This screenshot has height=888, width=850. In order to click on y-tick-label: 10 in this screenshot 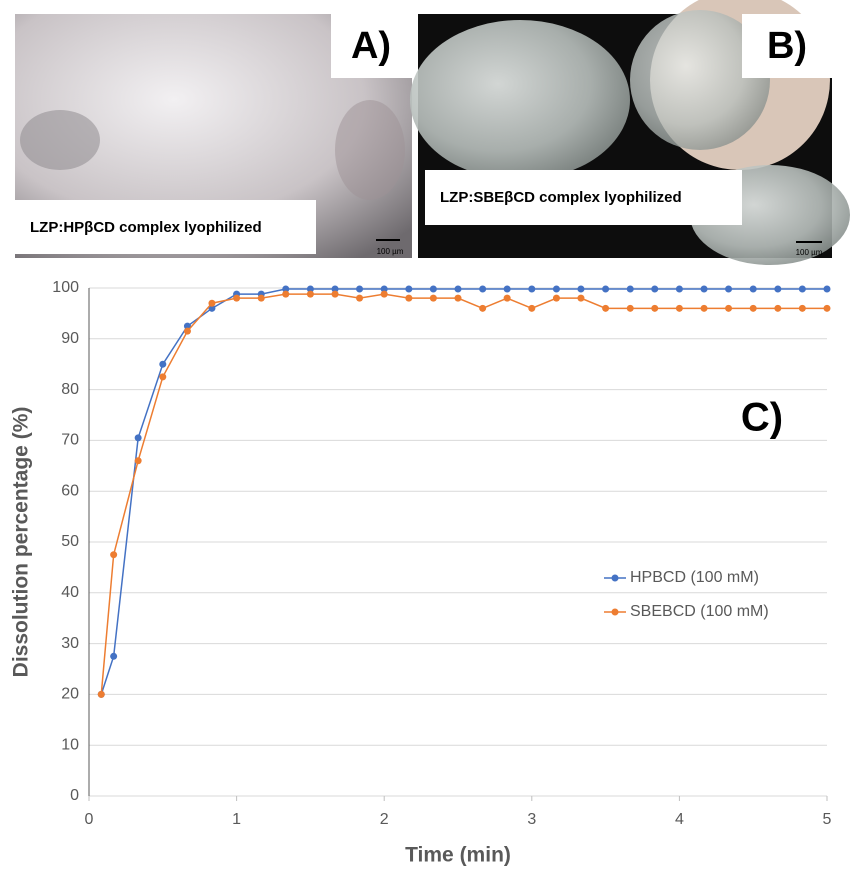, I will do `click(70, 744)`.